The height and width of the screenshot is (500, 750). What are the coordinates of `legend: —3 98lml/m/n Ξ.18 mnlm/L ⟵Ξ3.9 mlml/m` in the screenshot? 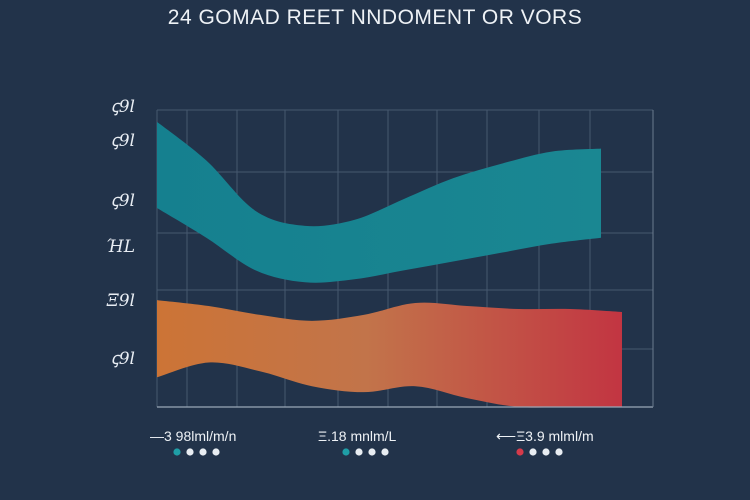 It's located at (372, 442).